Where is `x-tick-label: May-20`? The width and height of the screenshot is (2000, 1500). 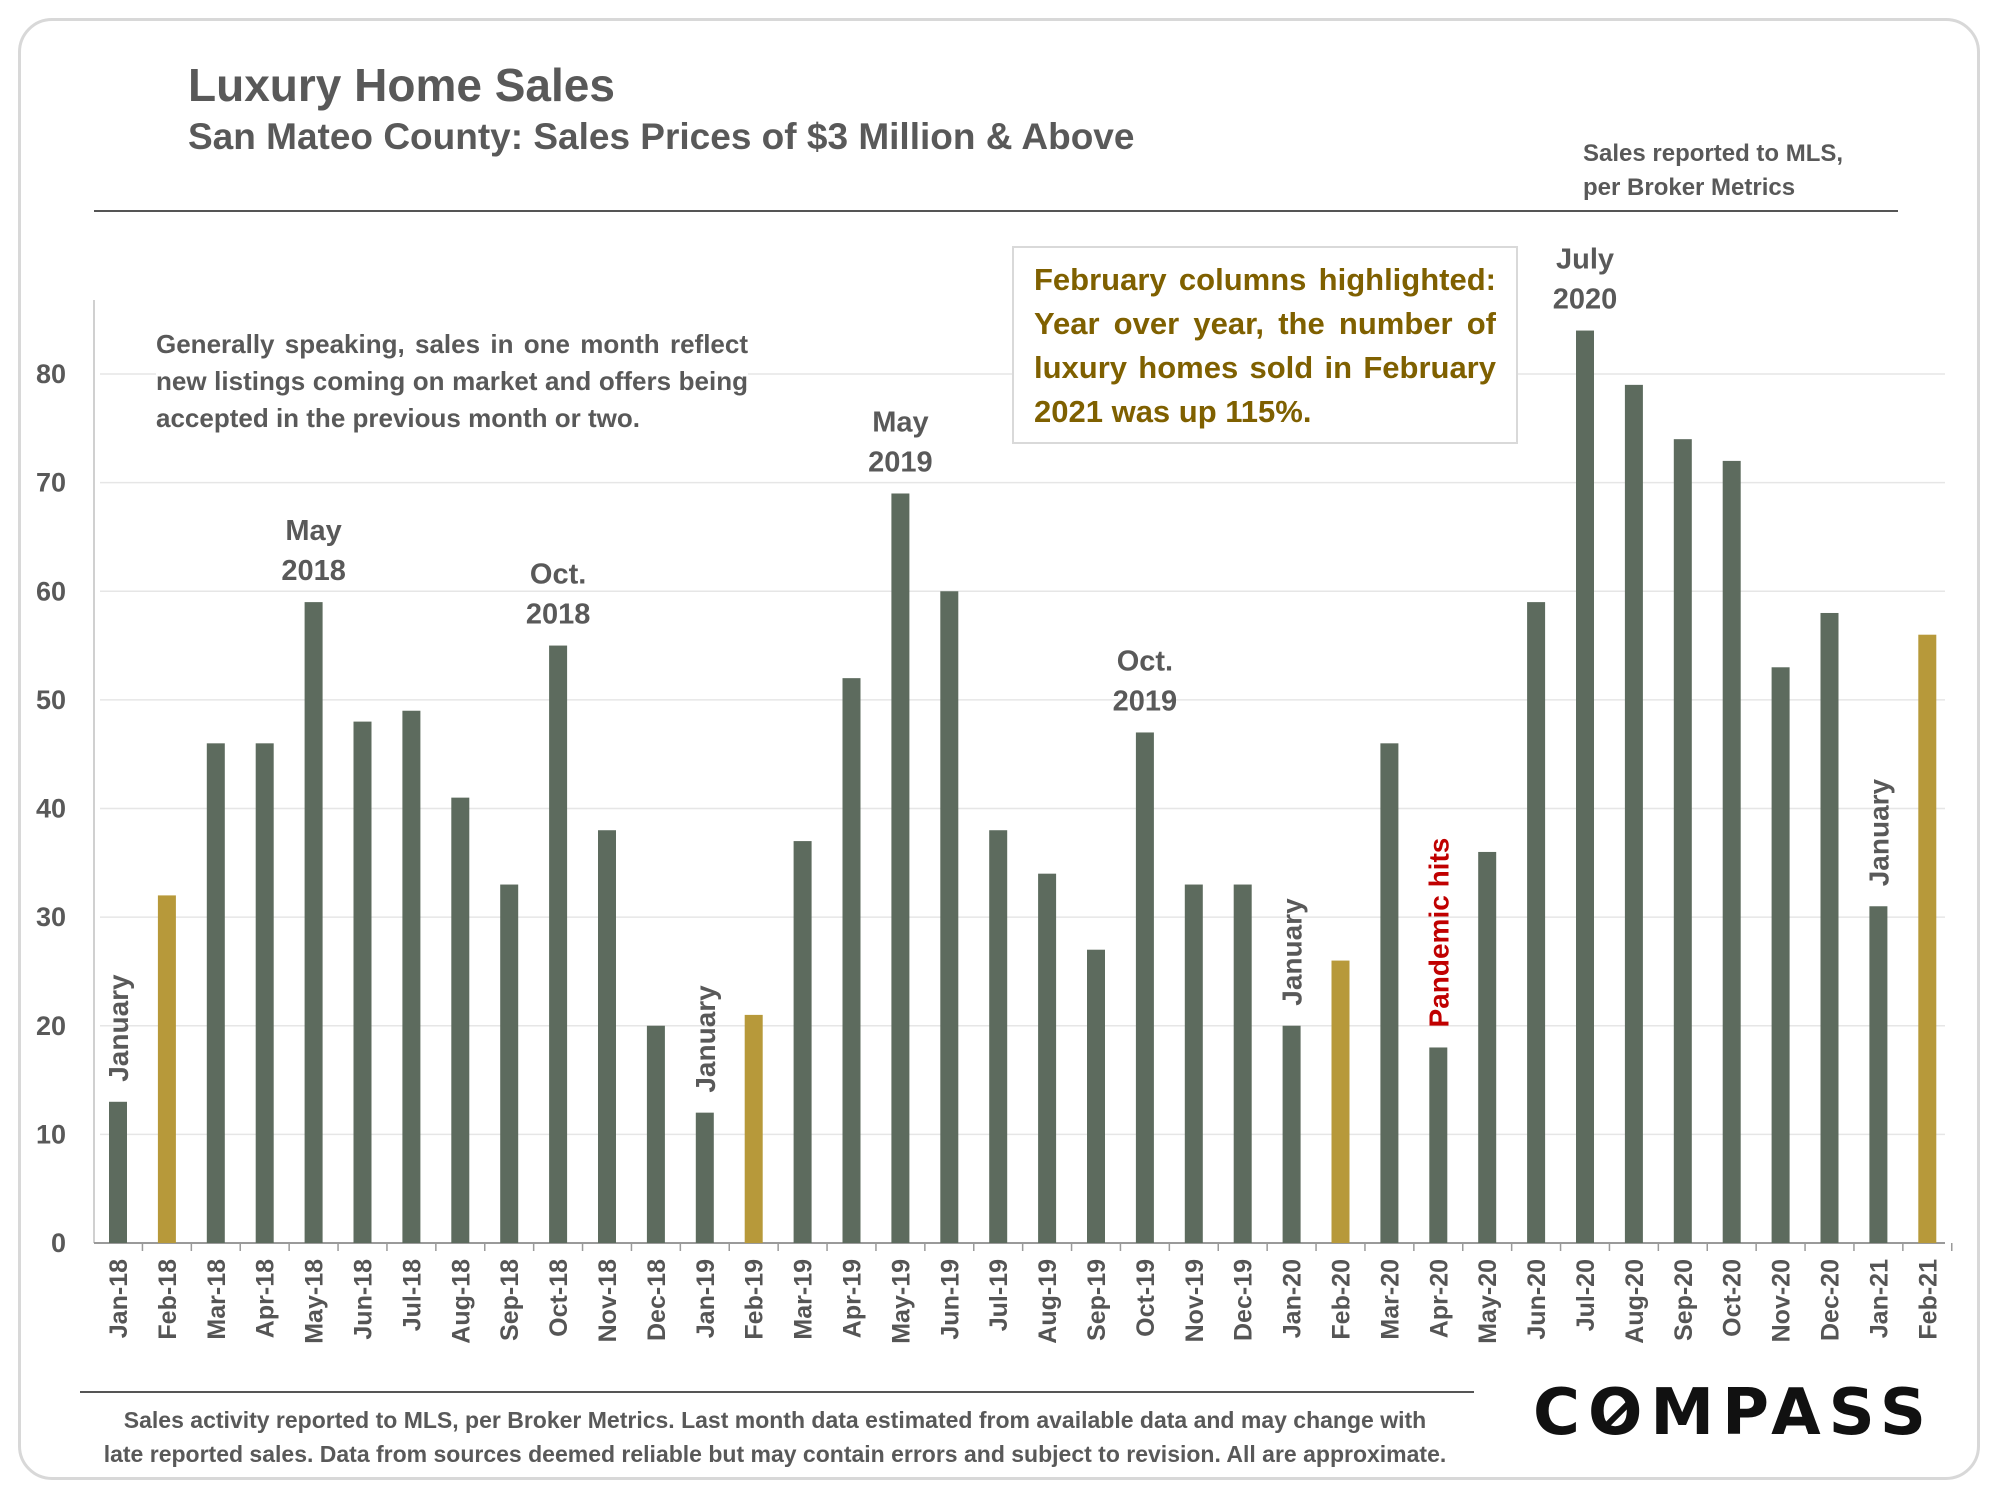
x-tick-label: May-20 is located at coordinates (1488, 1301).